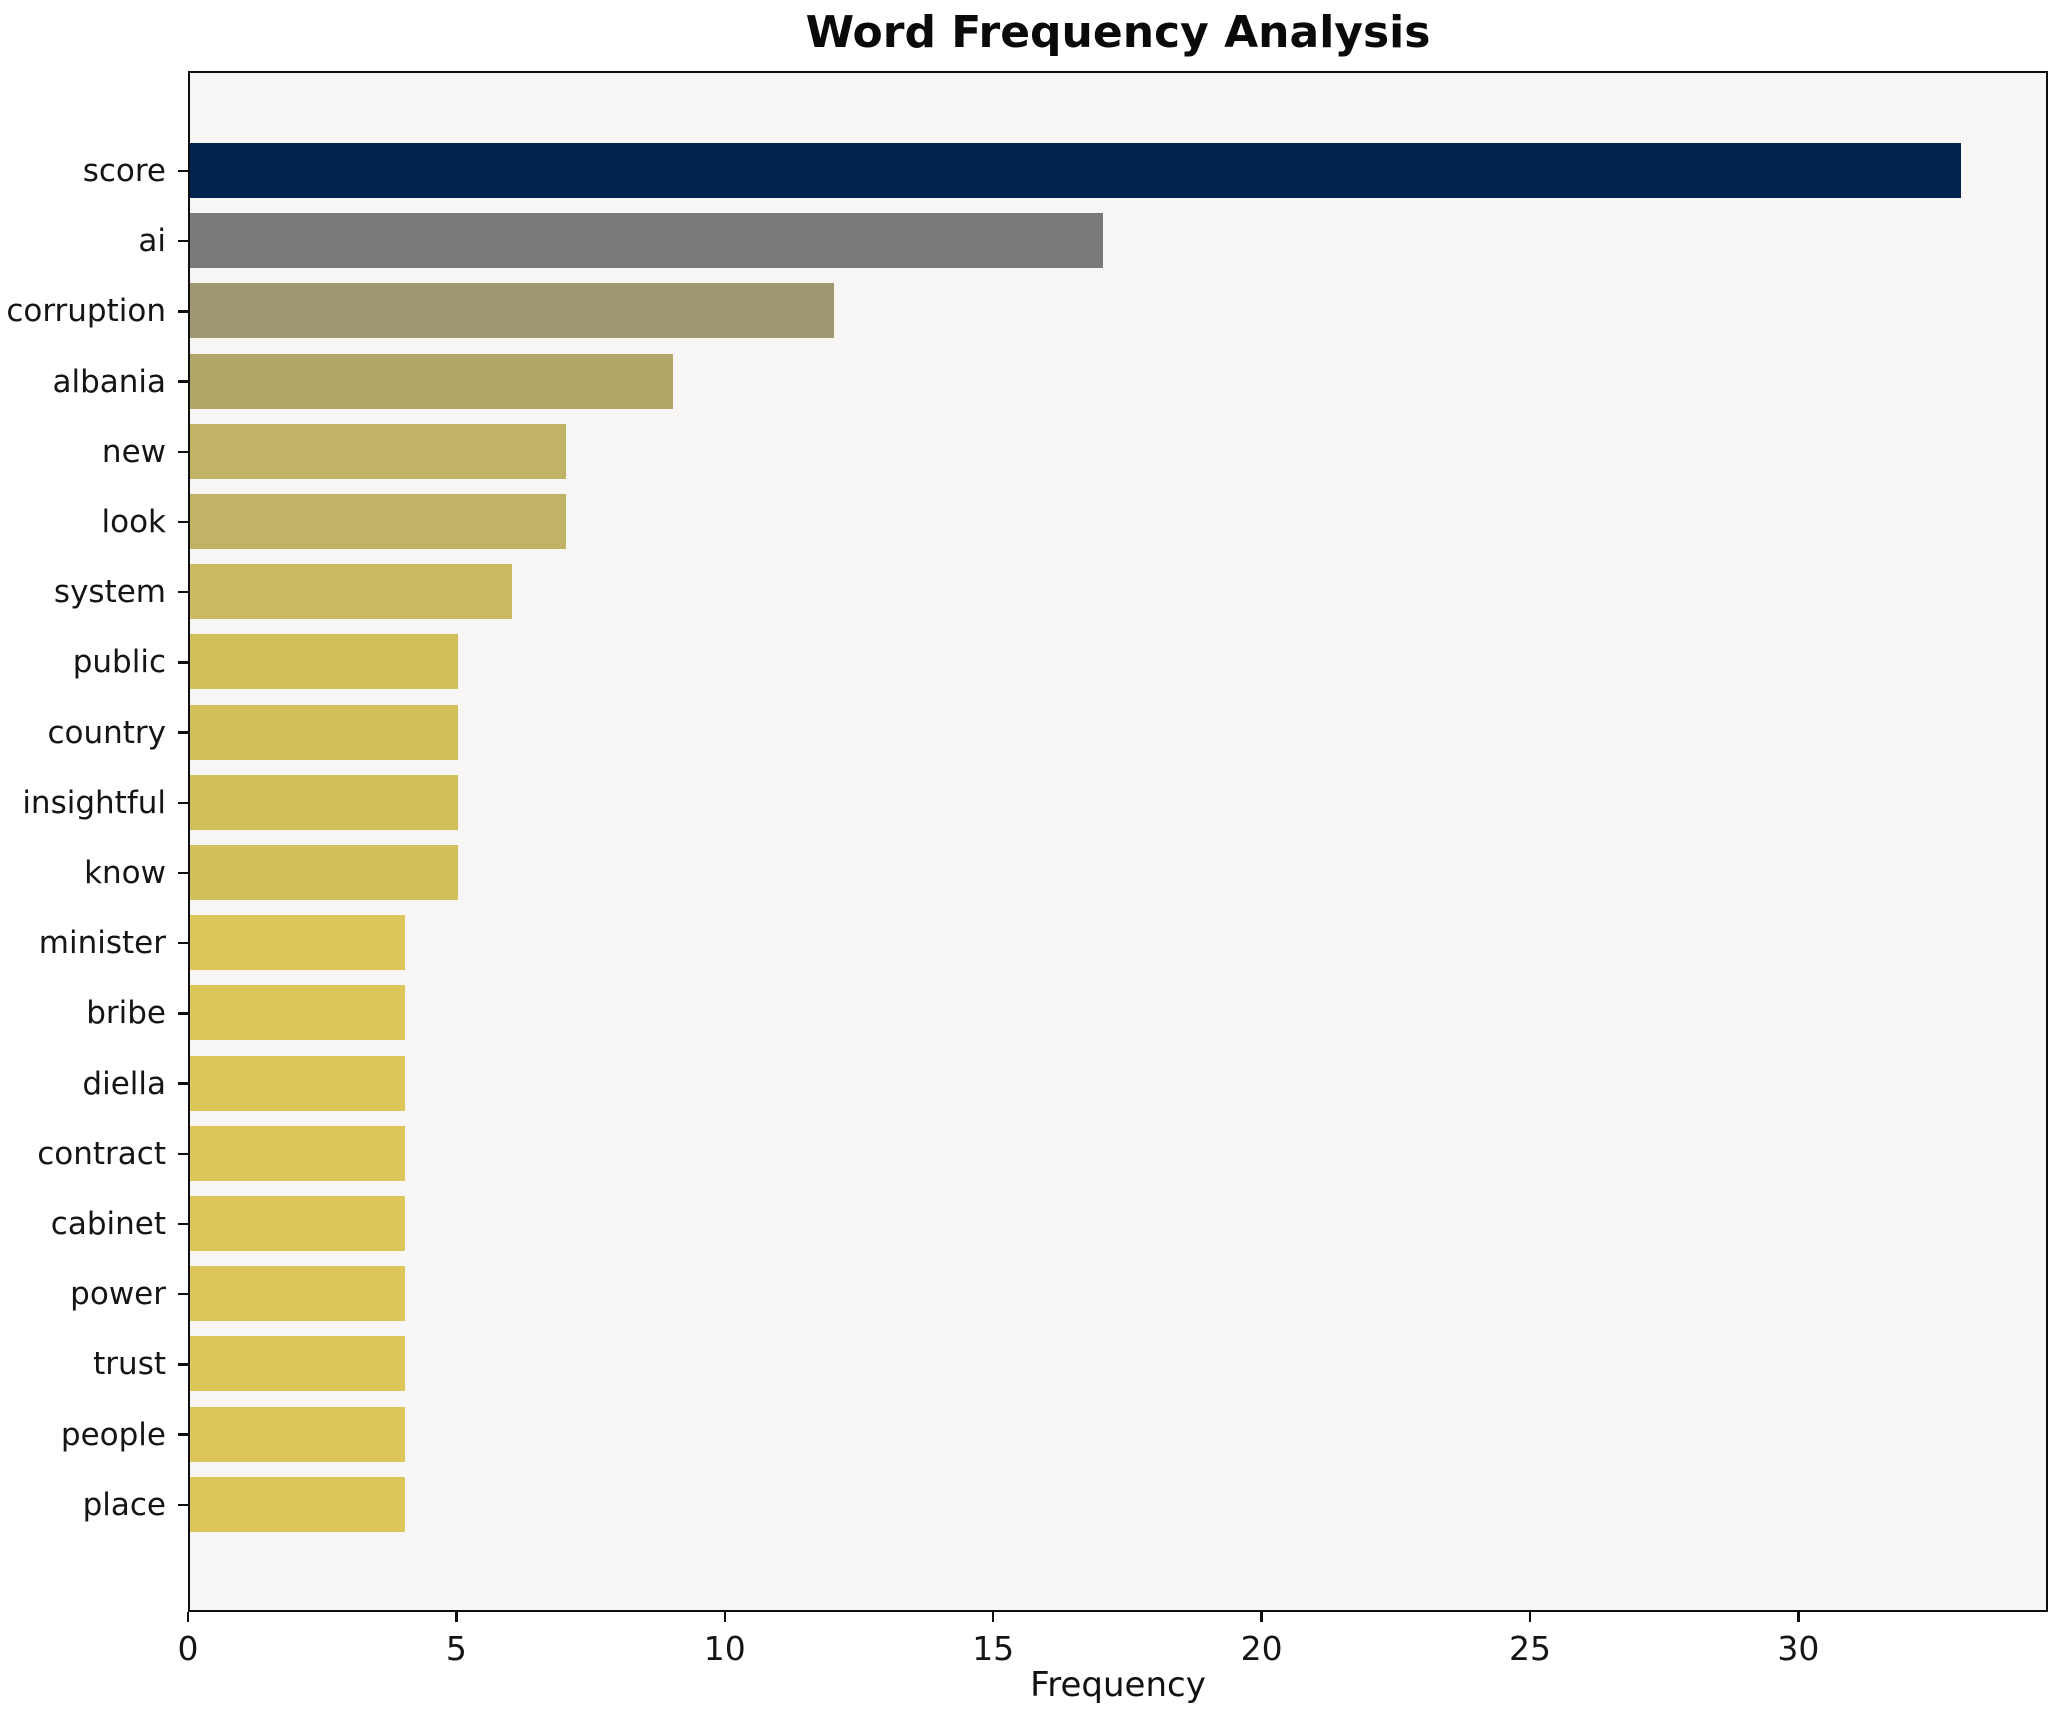 This screenshot has width=2067, height=1722. Describe the element at coordinates (297, 1083) in the screenshot. I see `bar-diella` at that location.